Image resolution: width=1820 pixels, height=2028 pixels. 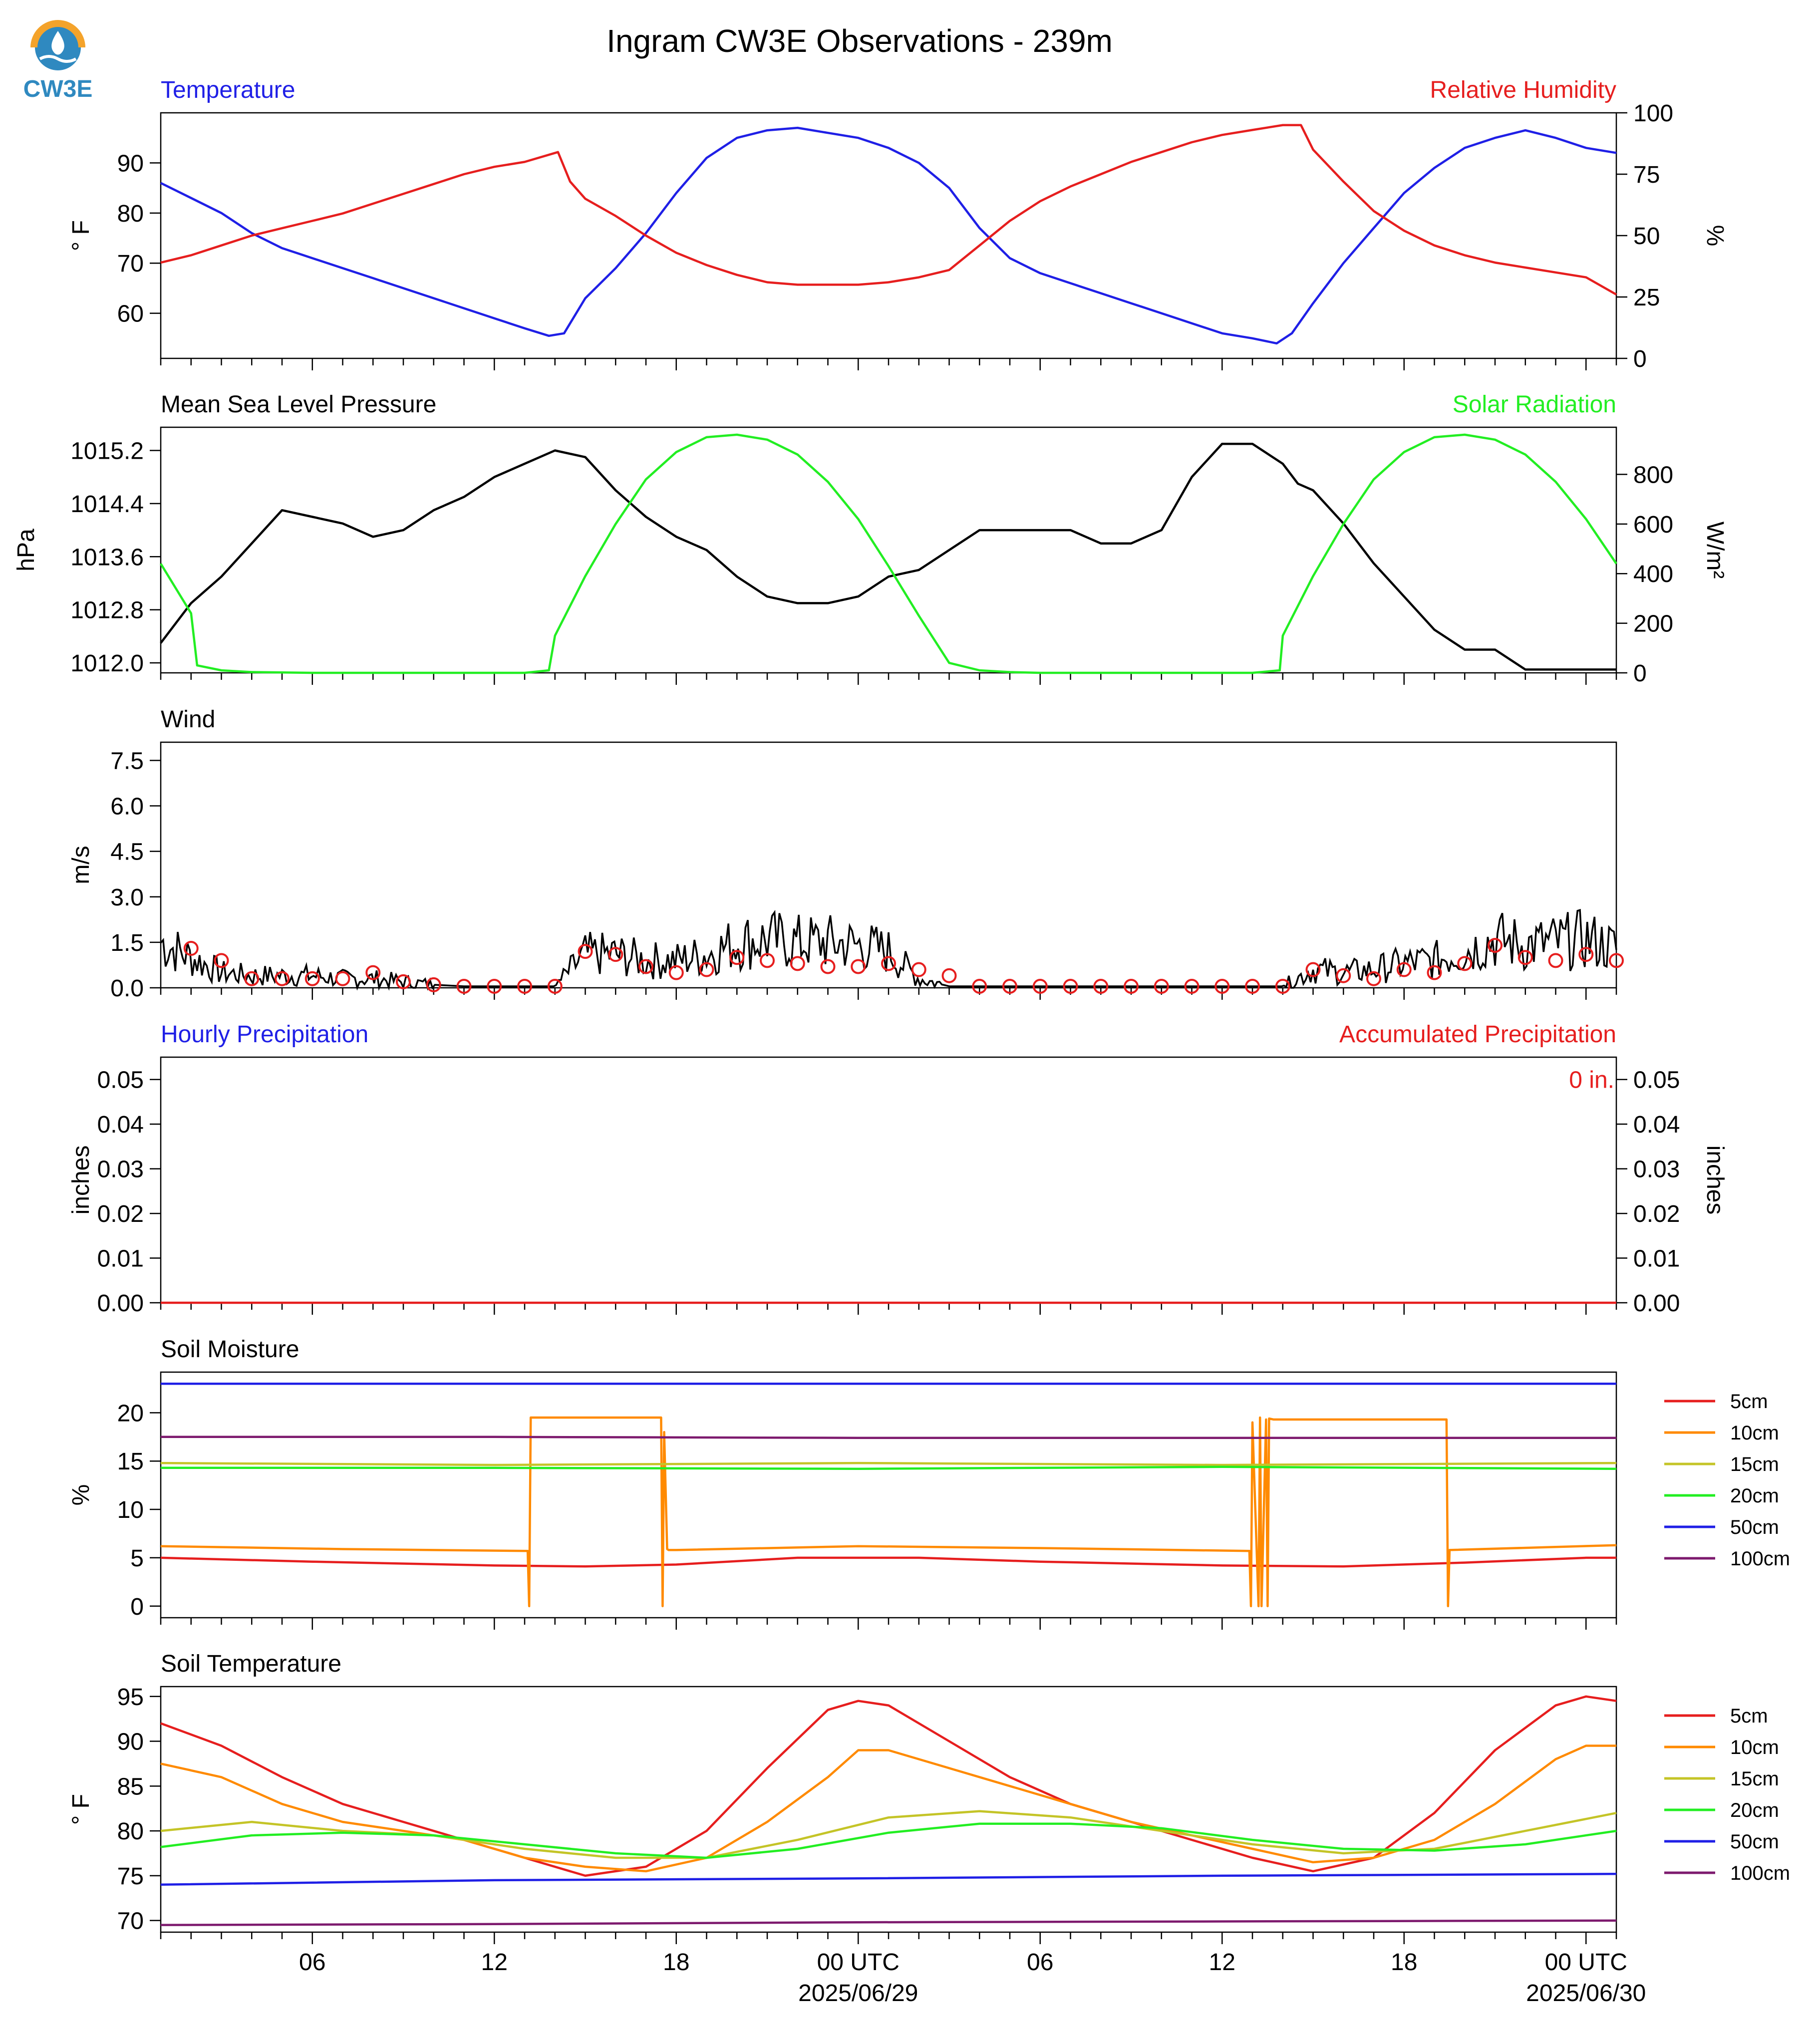 What do you see at coordinates (1656, 1080) in the screenshot?
I see `y2-tick-label: 0.05` at bounding box center [1656, 1080].